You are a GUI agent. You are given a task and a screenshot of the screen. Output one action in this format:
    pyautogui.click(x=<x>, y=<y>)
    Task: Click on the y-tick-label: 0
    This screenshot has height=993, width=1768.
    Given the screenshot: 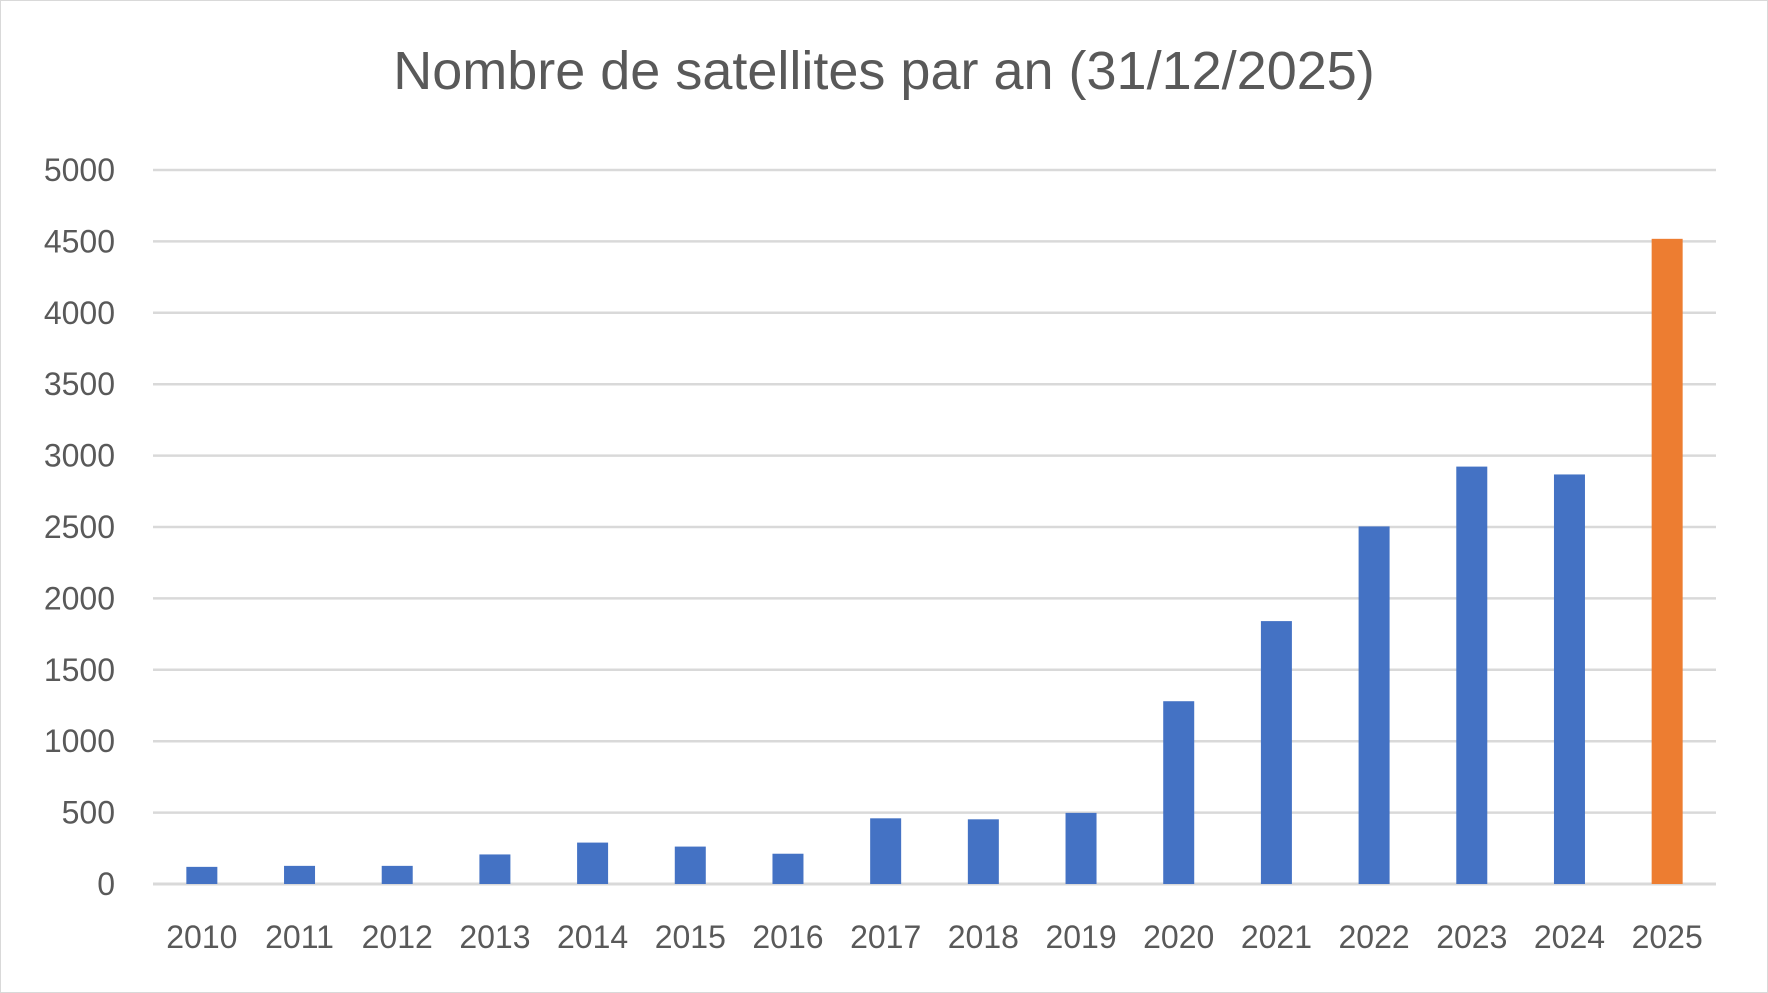 What is the action you would take?
    pyautogui.click(x=106, y=884)
    